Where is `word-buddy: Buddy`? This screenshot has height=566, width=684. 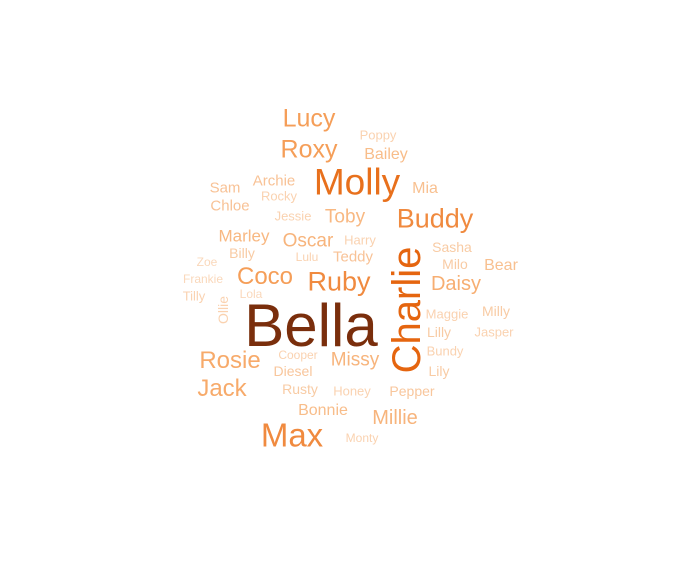
word-buddy: Buddy is located at coordinates (435, 218).